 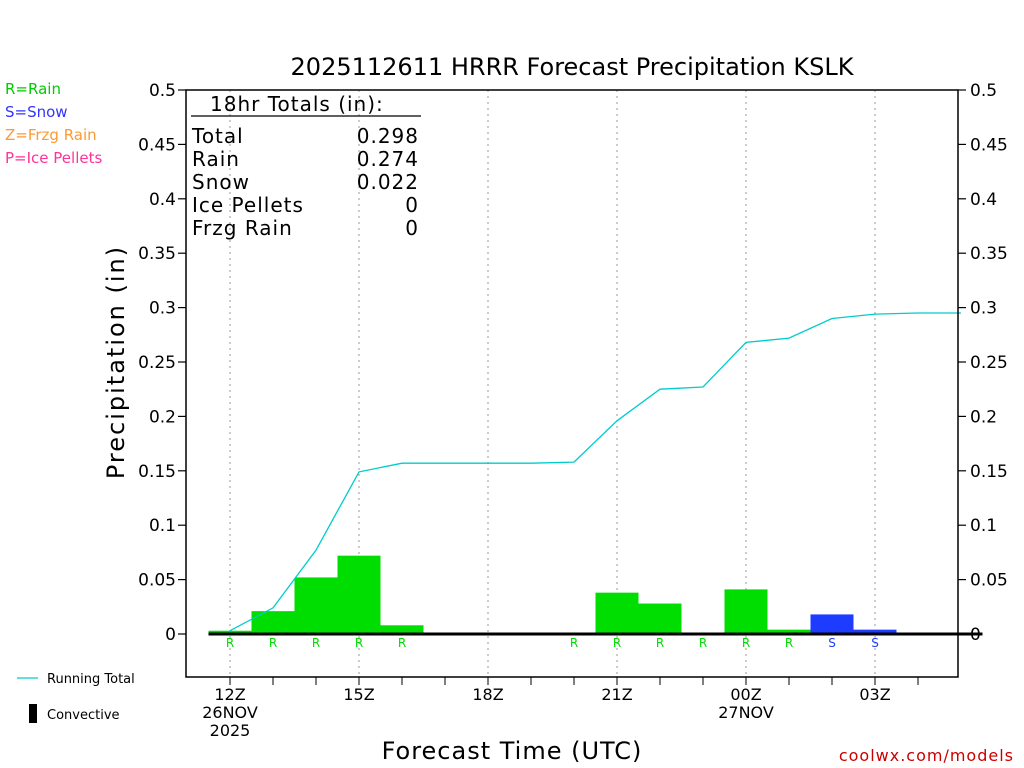 What do you see at coordinates (162, 91) in the screenshot?
I see `y-tick-label-left: 0.5` at bounding box center [162, 91].